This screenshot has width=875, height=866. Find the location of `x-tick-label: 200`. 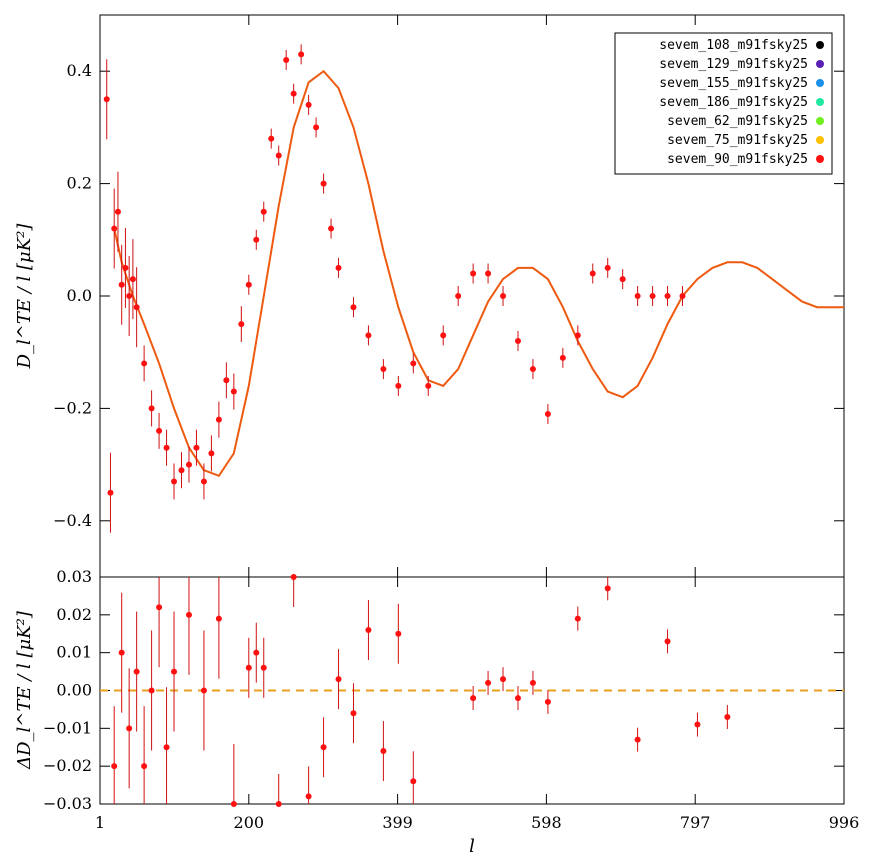

x-tick-label: 200 is located at coordinates (249, 822).